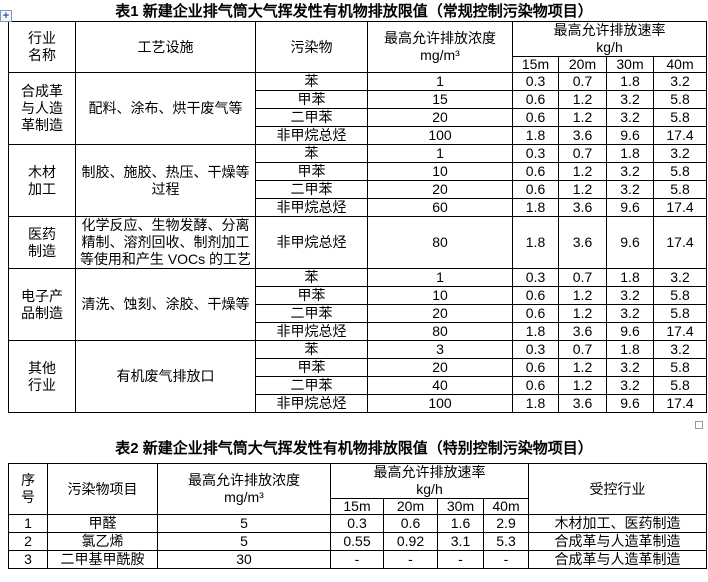  Describe the element at coordinates (630, 64) in the screenshot. I see `t1-header-height-30m: 30m` at that location.